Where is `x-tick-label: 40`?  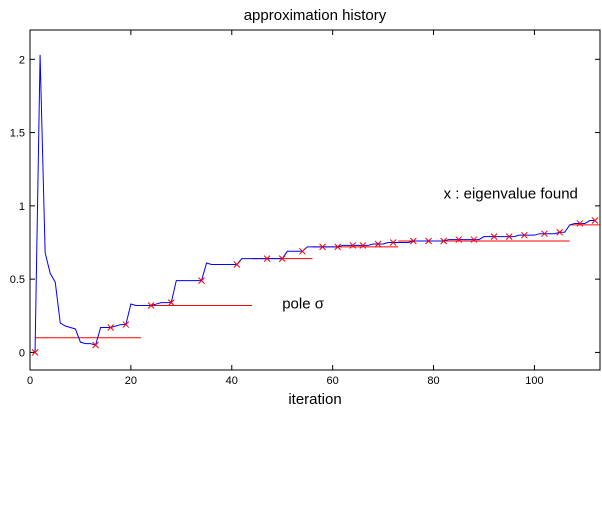
x-tick-label: 40 is located at coordinates (232, 381).